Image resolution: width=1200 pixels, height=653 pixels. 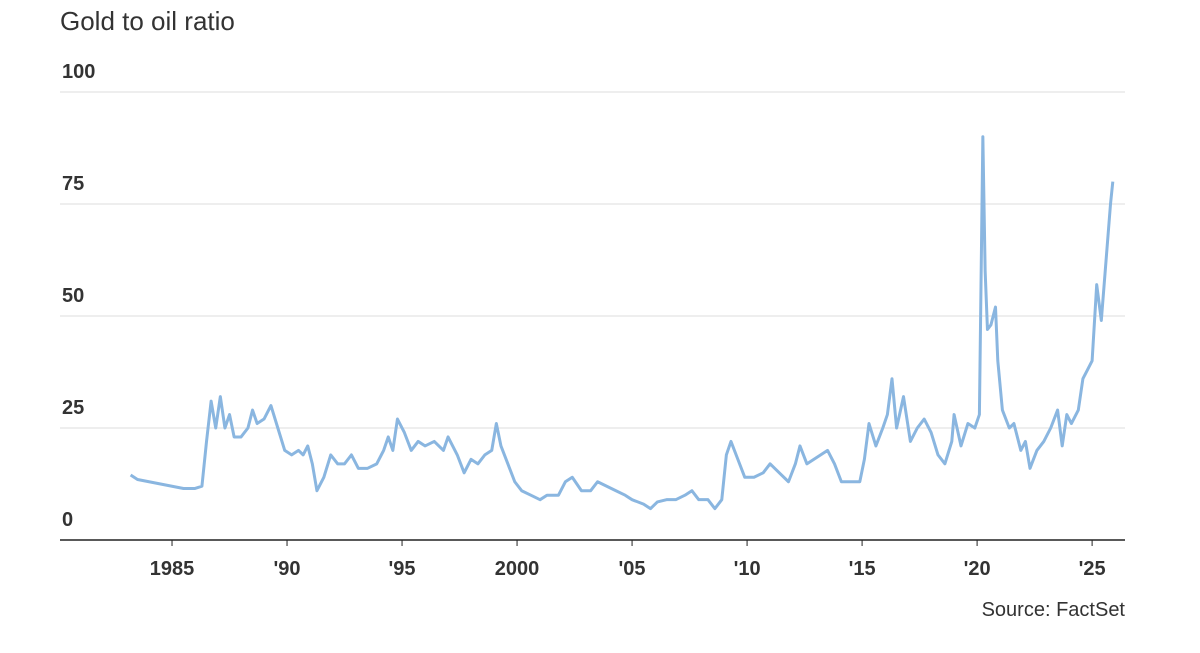 What do you see at coordinates (78, 72) in the screenshot?
I see `y-tick-label: 100` at bounding box center [78, 72].